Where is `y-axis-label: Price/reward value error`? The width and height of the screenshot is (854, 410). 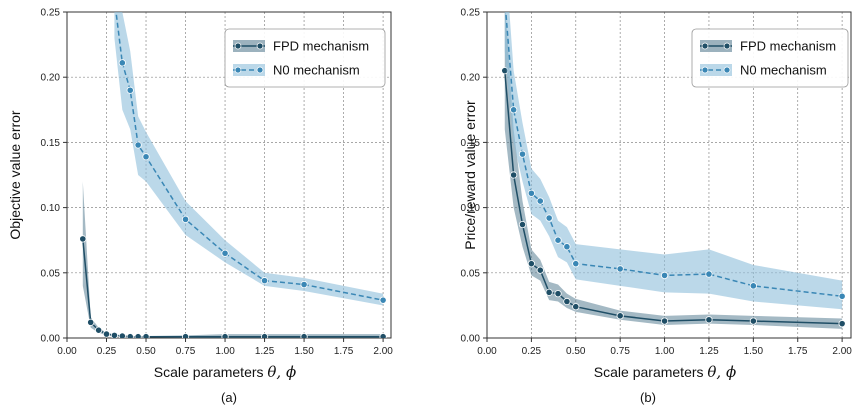 y-axis-label: Price/reward value error is located at coordinates (470, 175).